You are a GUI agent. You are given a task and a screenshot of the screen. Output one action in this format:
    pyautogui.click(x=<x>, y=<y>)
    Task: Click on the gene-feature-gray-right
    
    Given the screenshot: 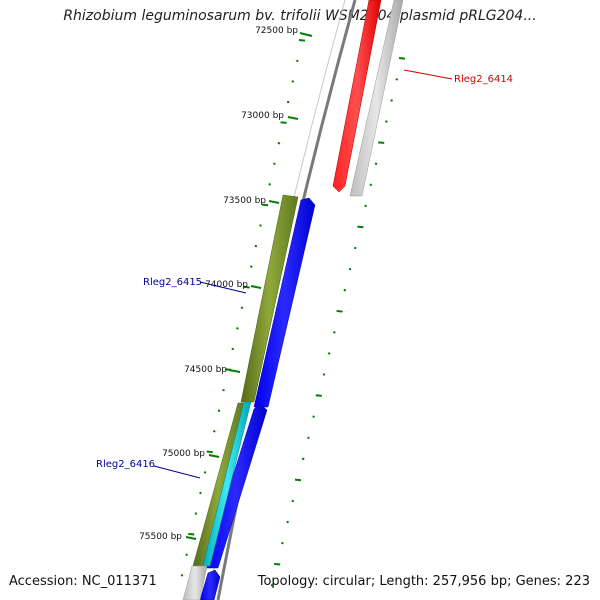 What is the action you would take?
    pyautogui.click(x=376, y=98)
    